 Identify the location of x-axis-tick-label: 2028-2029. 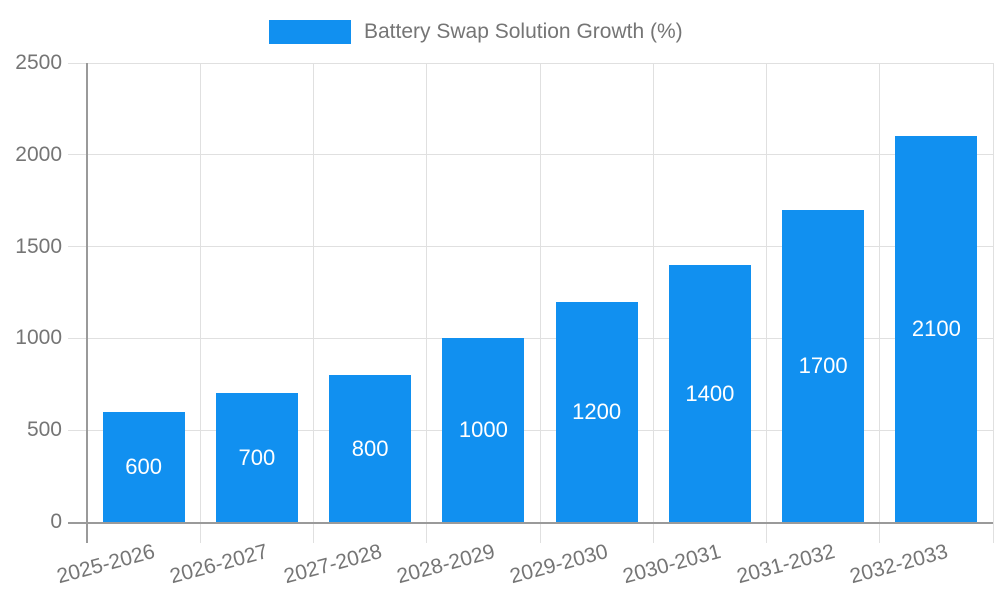
(446, 564).